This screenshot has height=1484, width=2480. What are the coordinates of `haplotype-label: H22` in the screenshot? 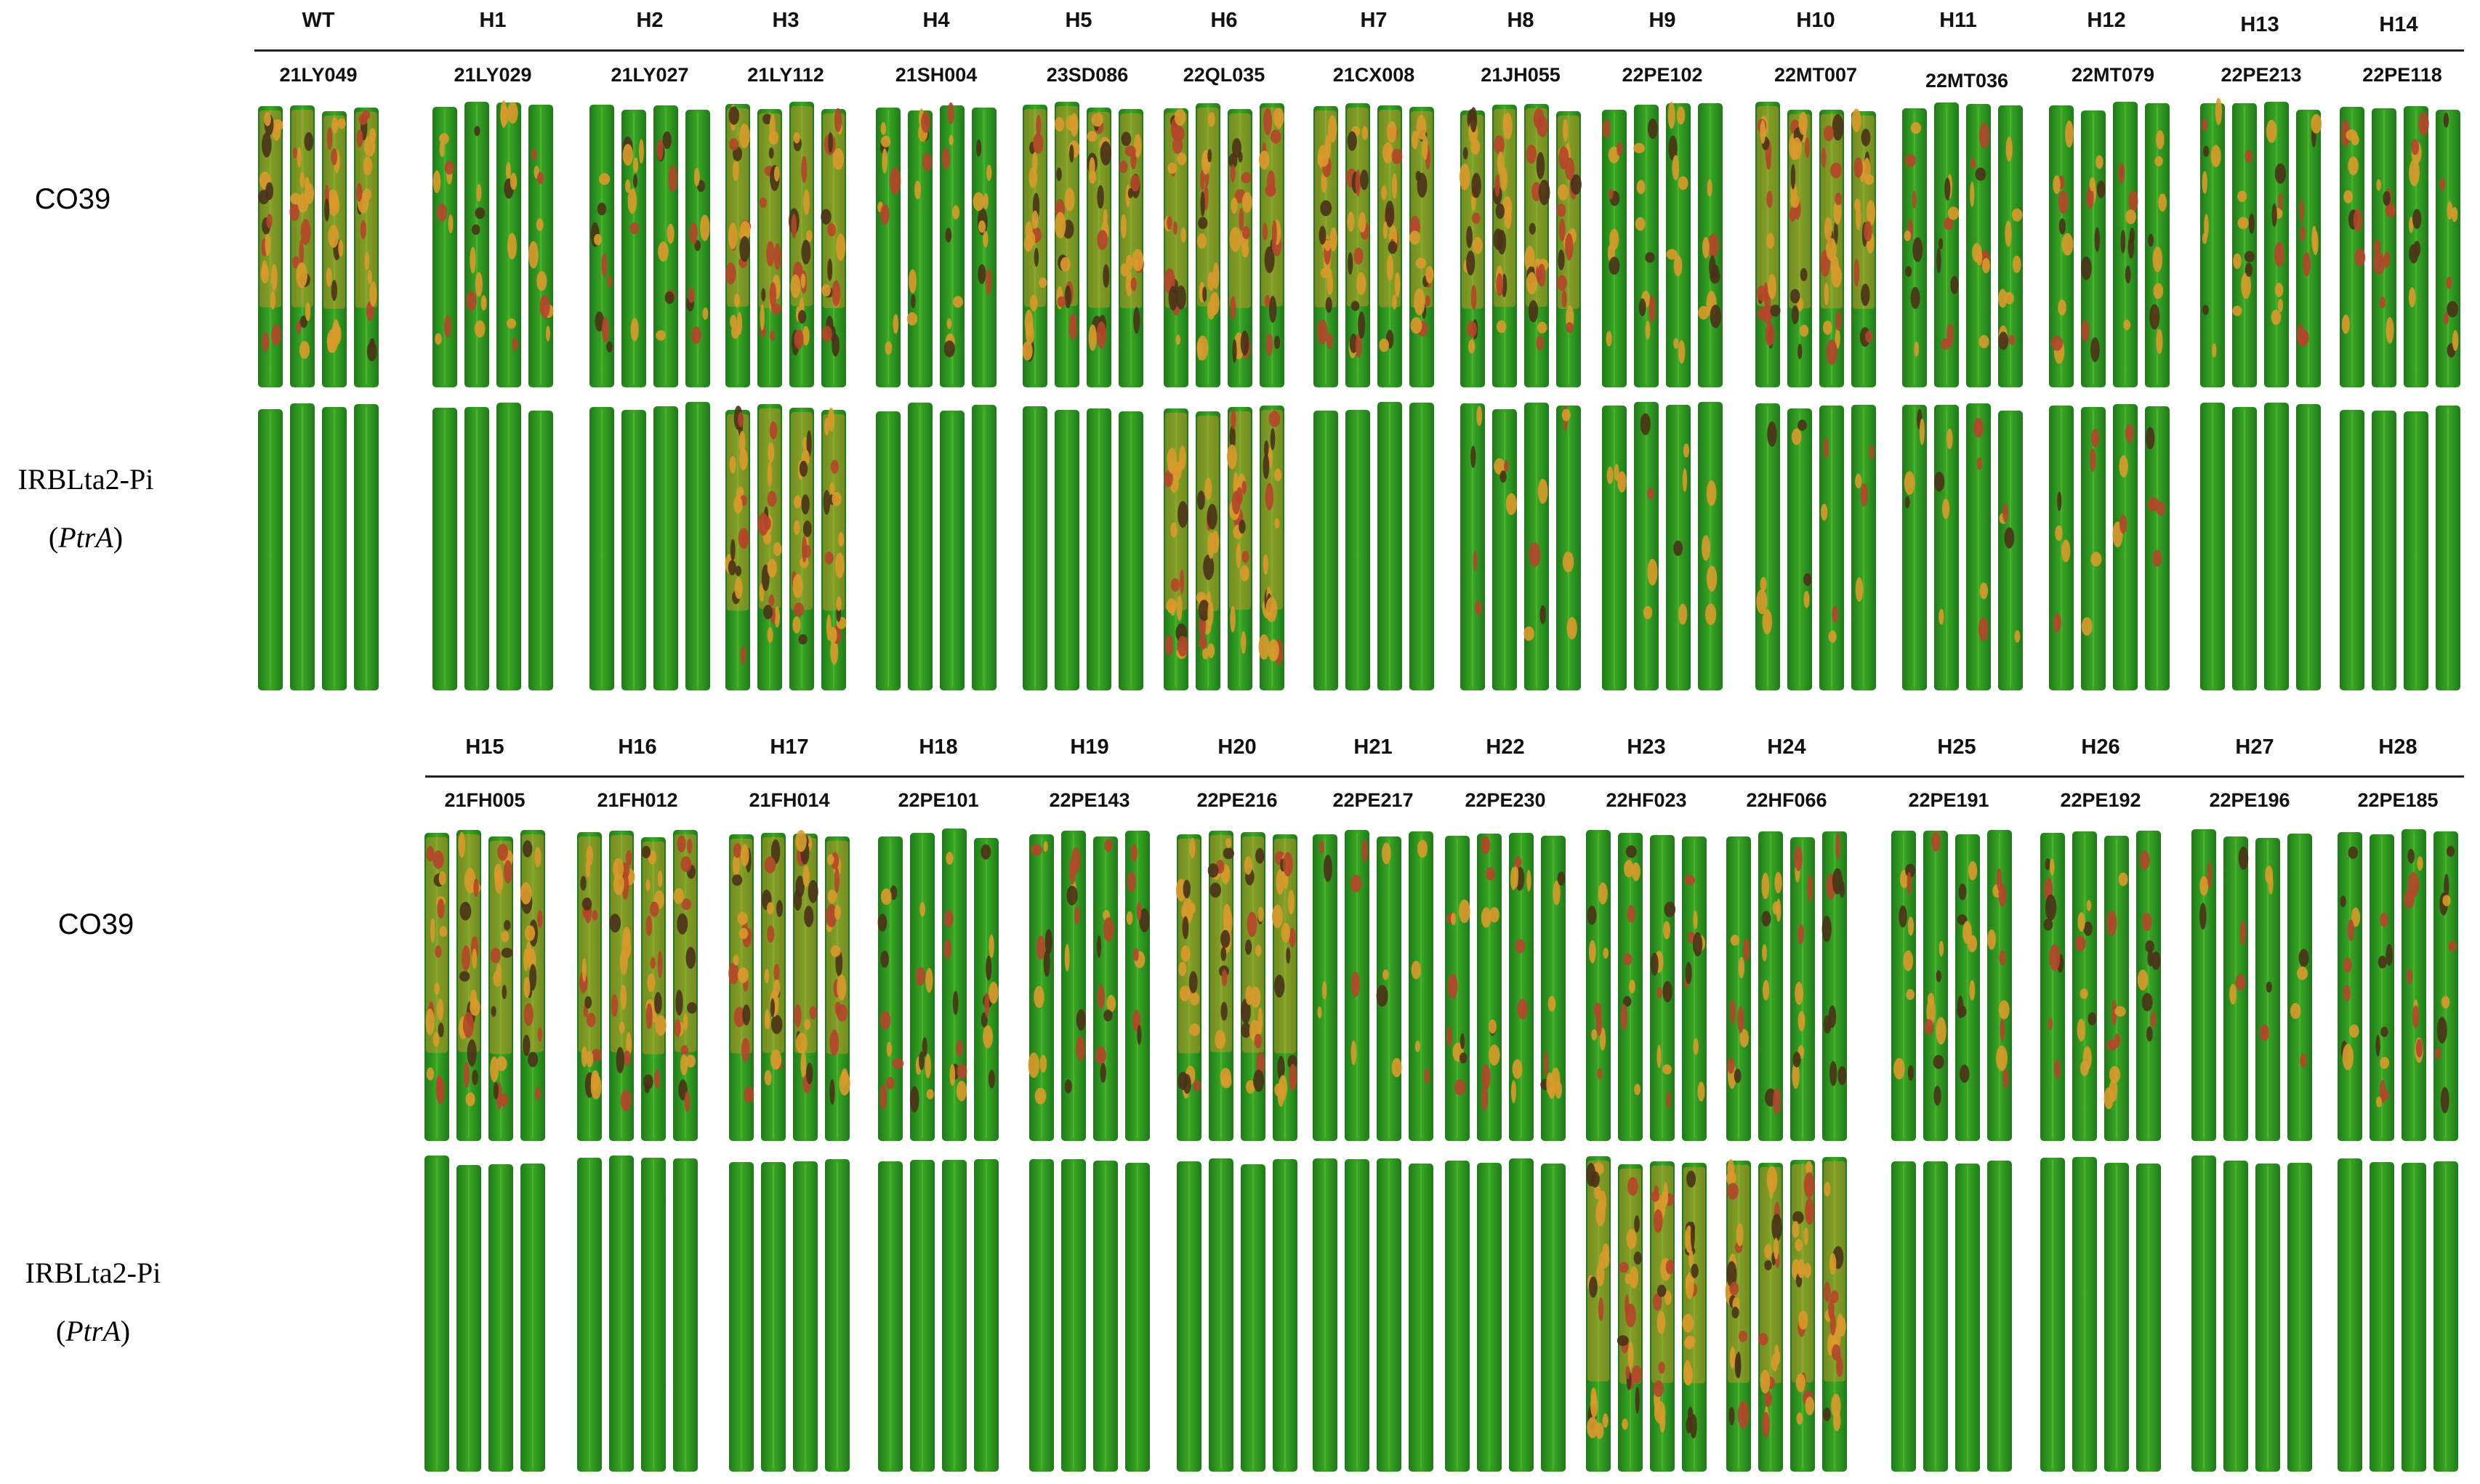 It's located at (1505, 747).